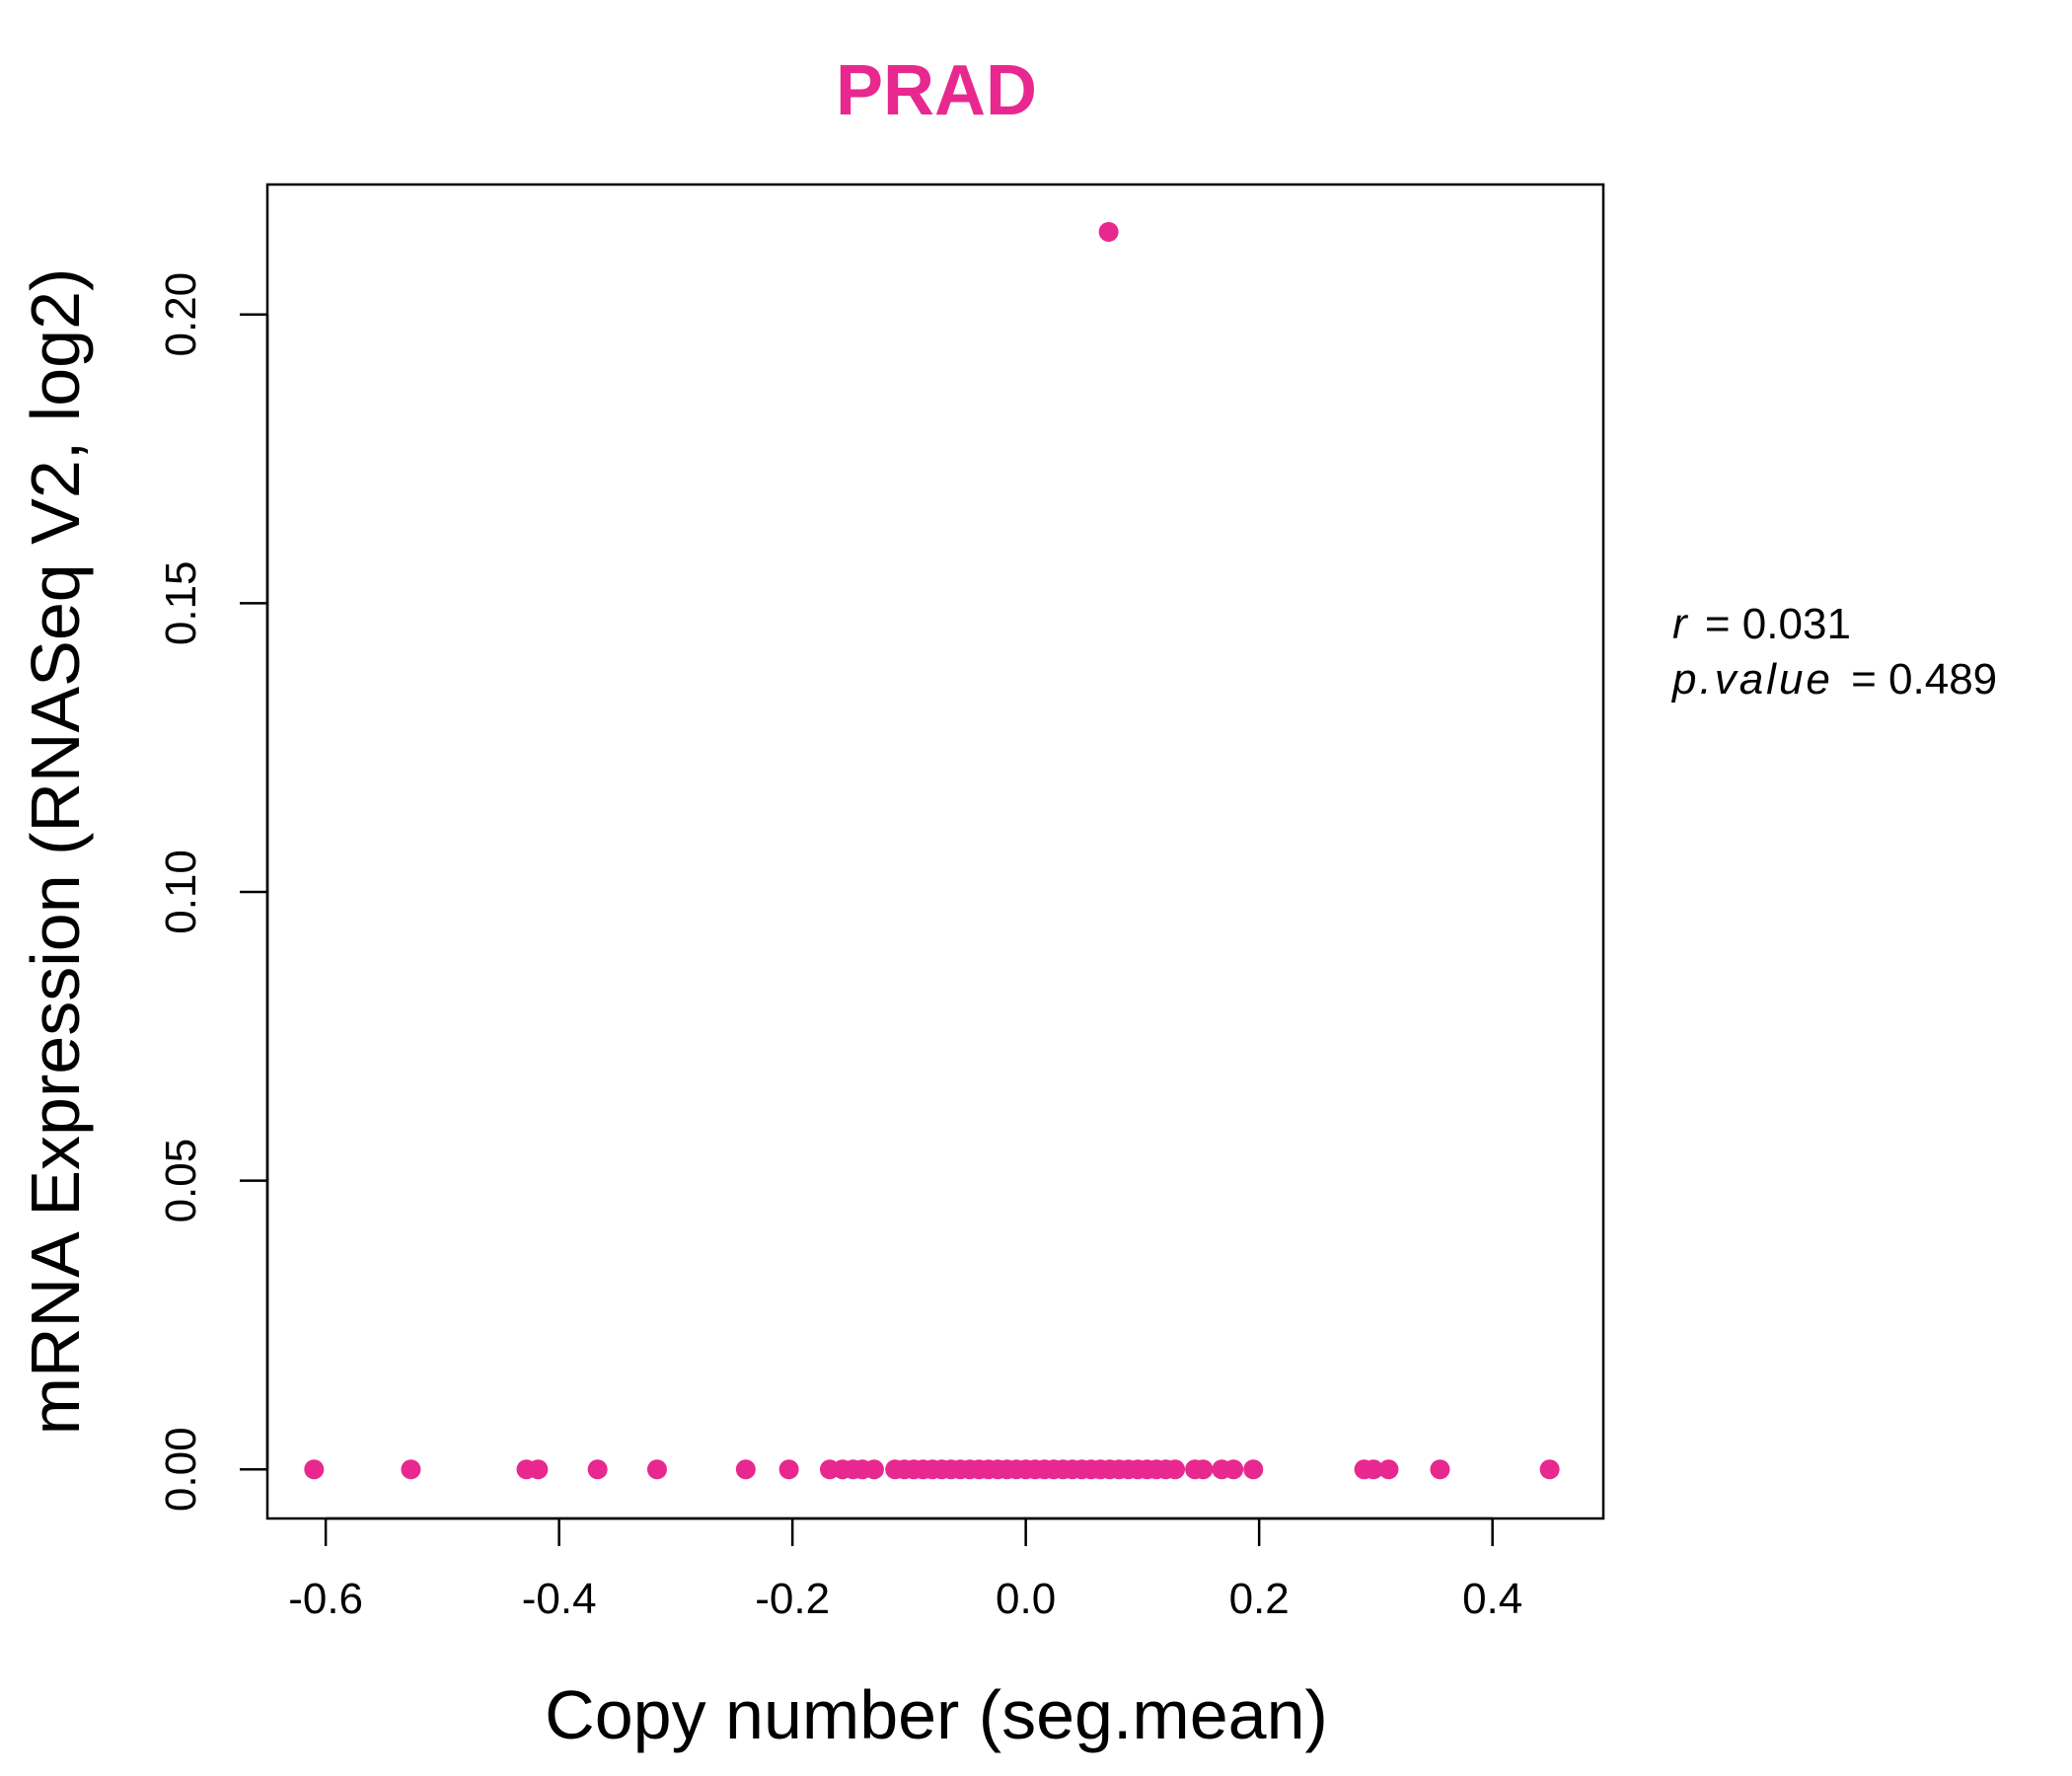  Describe the element at coordinates (1492, 1599) in the screenshot. I see `x-tick-label: 0.4` at that location.